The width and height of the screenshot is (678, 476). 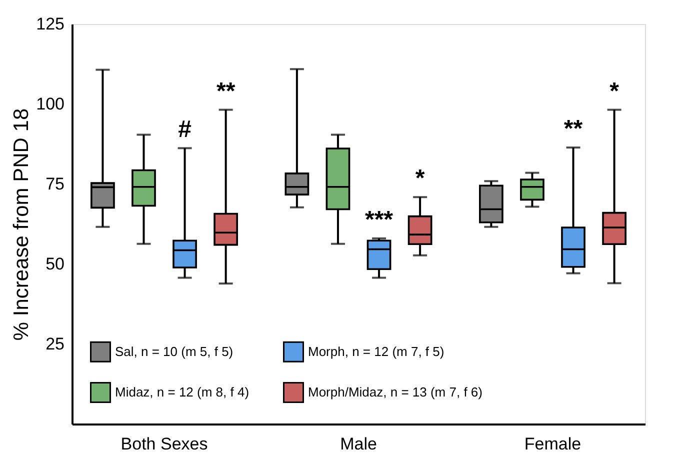 I want to click on x-tick-label: Female, so click(x=553, y=444).